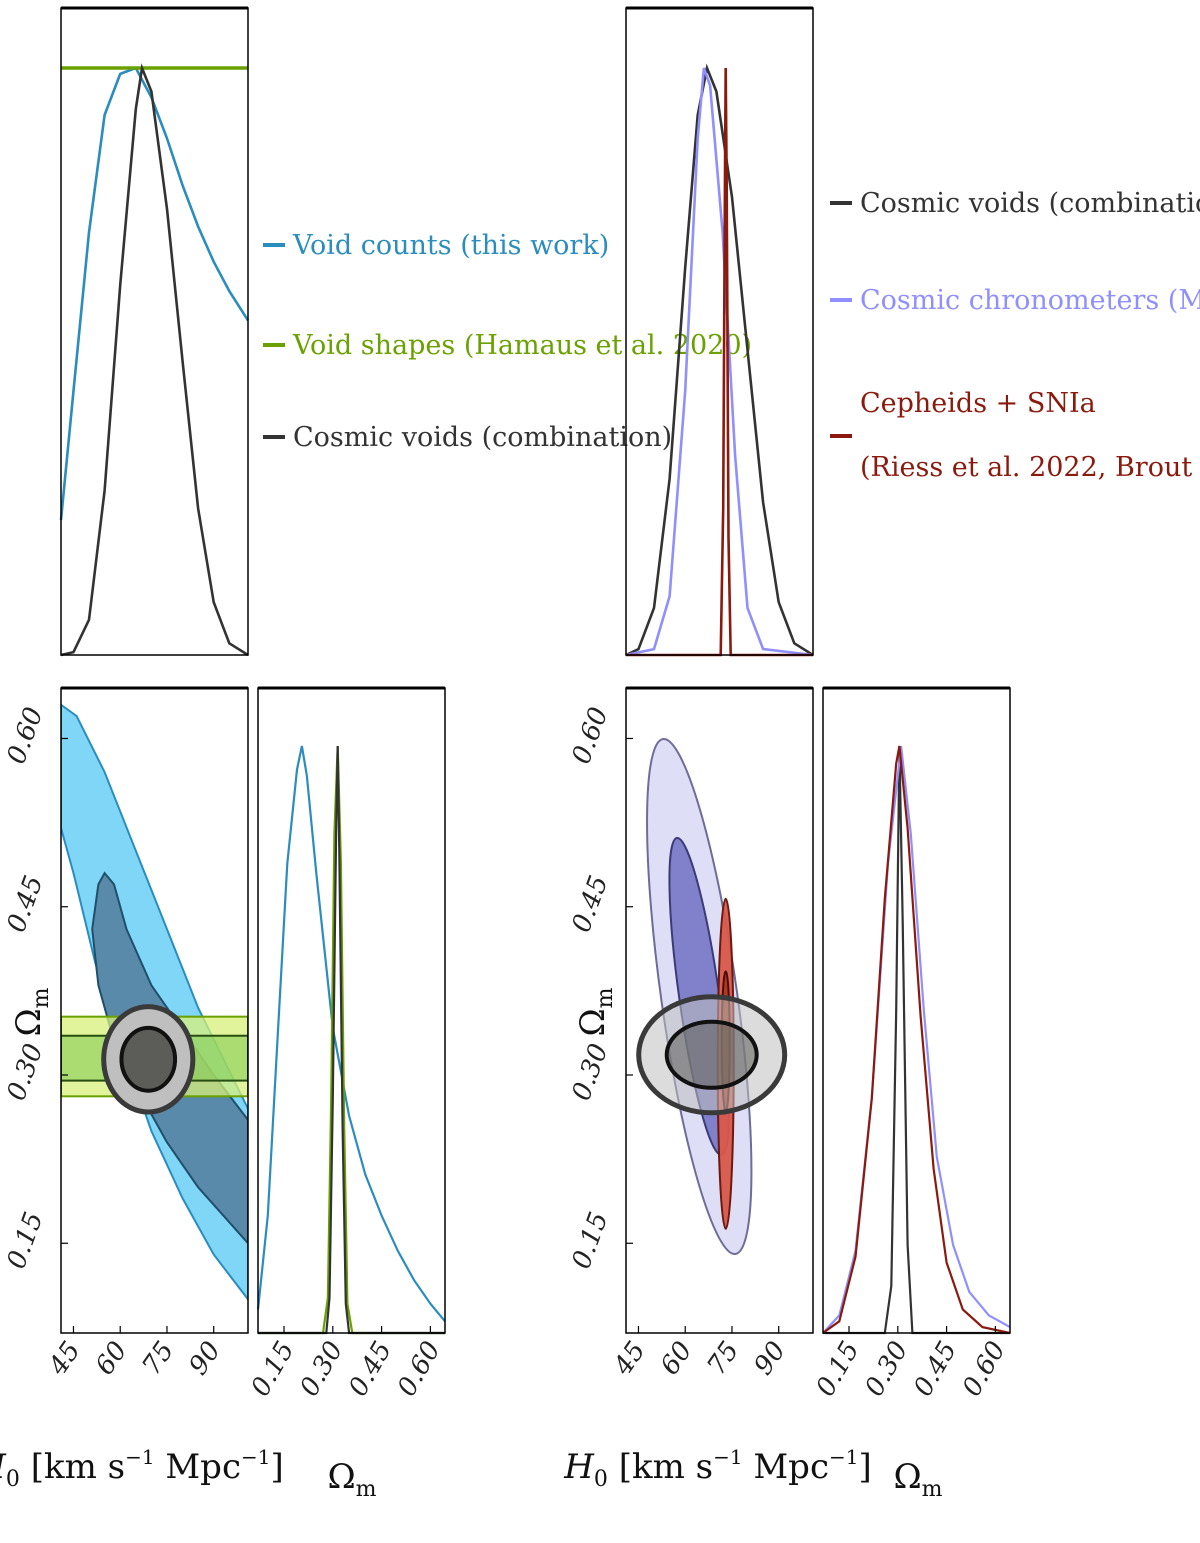 The width and height of the screenshot is (1200, 1543). What do you see at coordinates (142, 1468) in the screenshot?
I see `left-h0-axis-label: H0 [km s−1 Mpc−1]` at bounding box center [142, 1468].